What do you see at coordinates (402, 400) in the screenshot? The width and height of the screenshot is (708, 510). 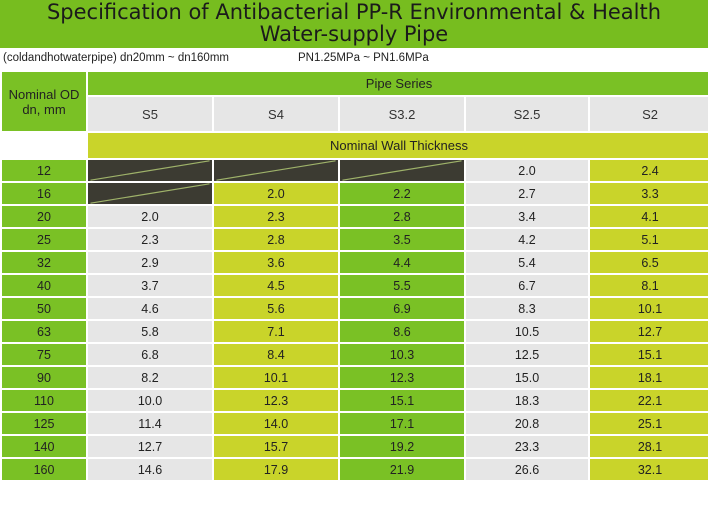 I see `thickness-cell: 15.1` at bounding box center [402, 400].